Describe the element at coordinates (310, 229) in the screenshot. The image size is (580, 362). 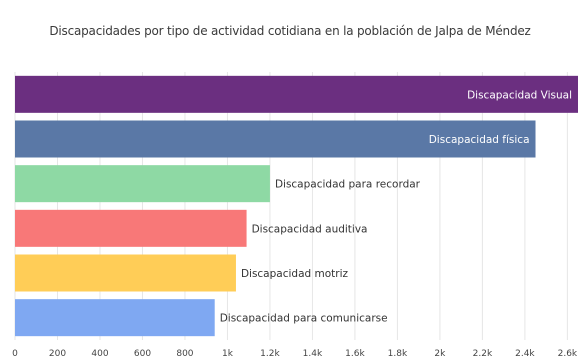
I see `bar-label: Discapacidad auditiva` at that location.